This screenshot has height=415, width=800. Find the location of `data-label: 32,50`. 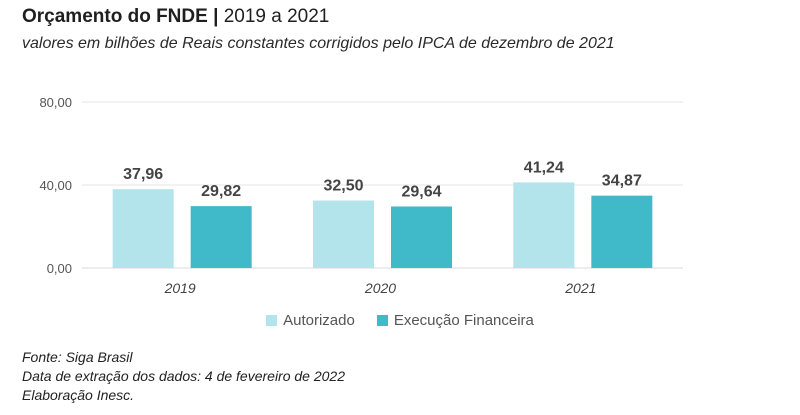

data-label: 32,50 is located at coordinates (343, 186).